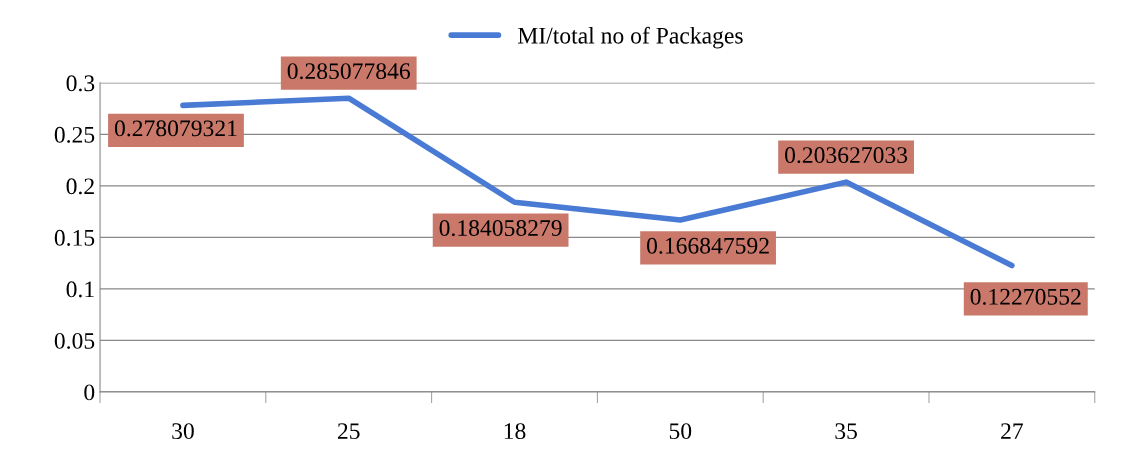 The height and width of the screenshot is (460, 1124). What do you see at coordinates (515, 431) in the screenshot?
I see `x-tick-label: 18` at bounding box center [515, 431].